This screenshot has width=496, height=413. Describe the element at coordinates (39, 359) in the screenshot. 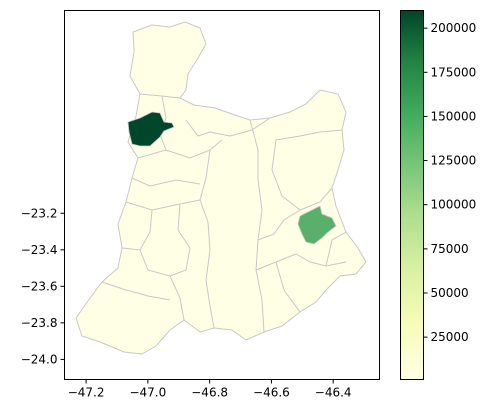

I see `y-tick-label: −24.0` at that location.